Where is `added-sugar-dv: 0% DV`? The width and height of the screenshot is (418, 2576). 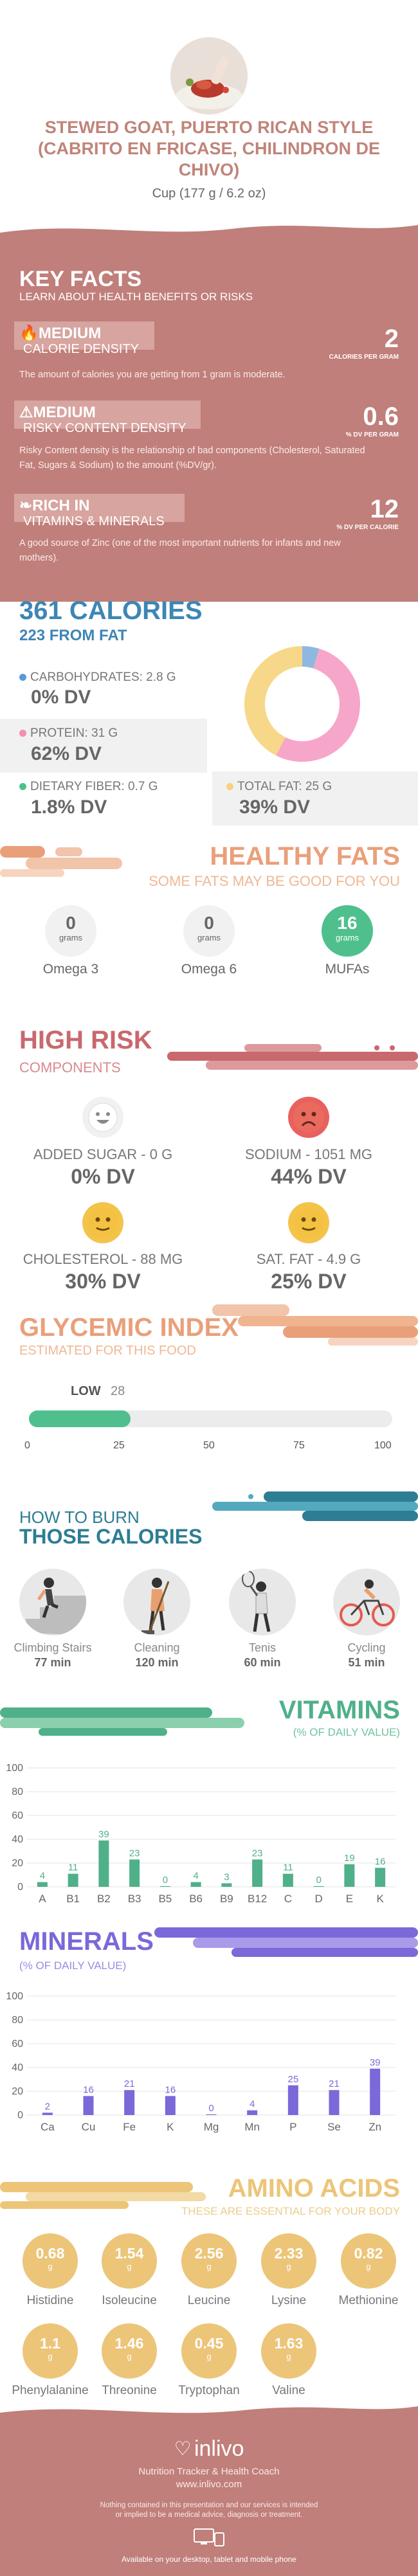
added-sugar-dv: 0% DV is located at coordinates (103, 1176).